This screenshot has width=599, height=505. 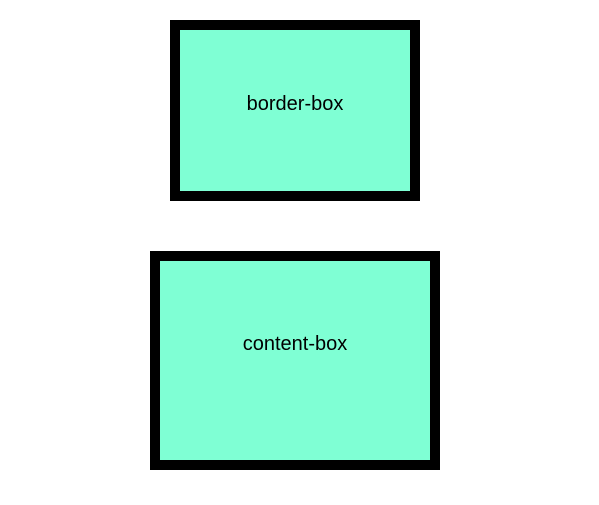 I want to click on border-box-demo: border-box, so click(x=295, y=110).